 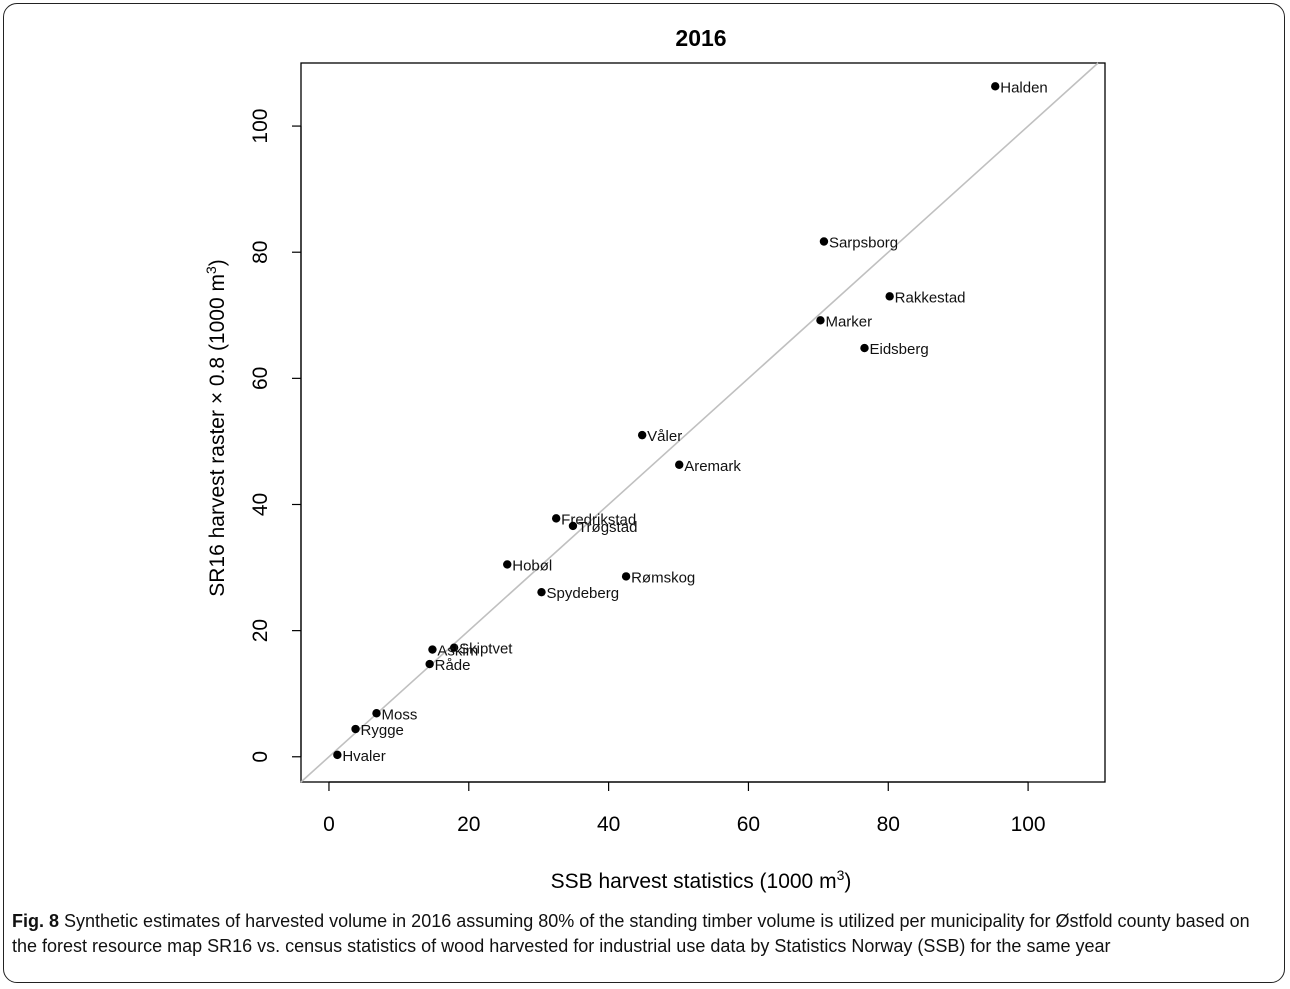 I want to click on point-label: Skiptvet, so click(x=486, y=649).